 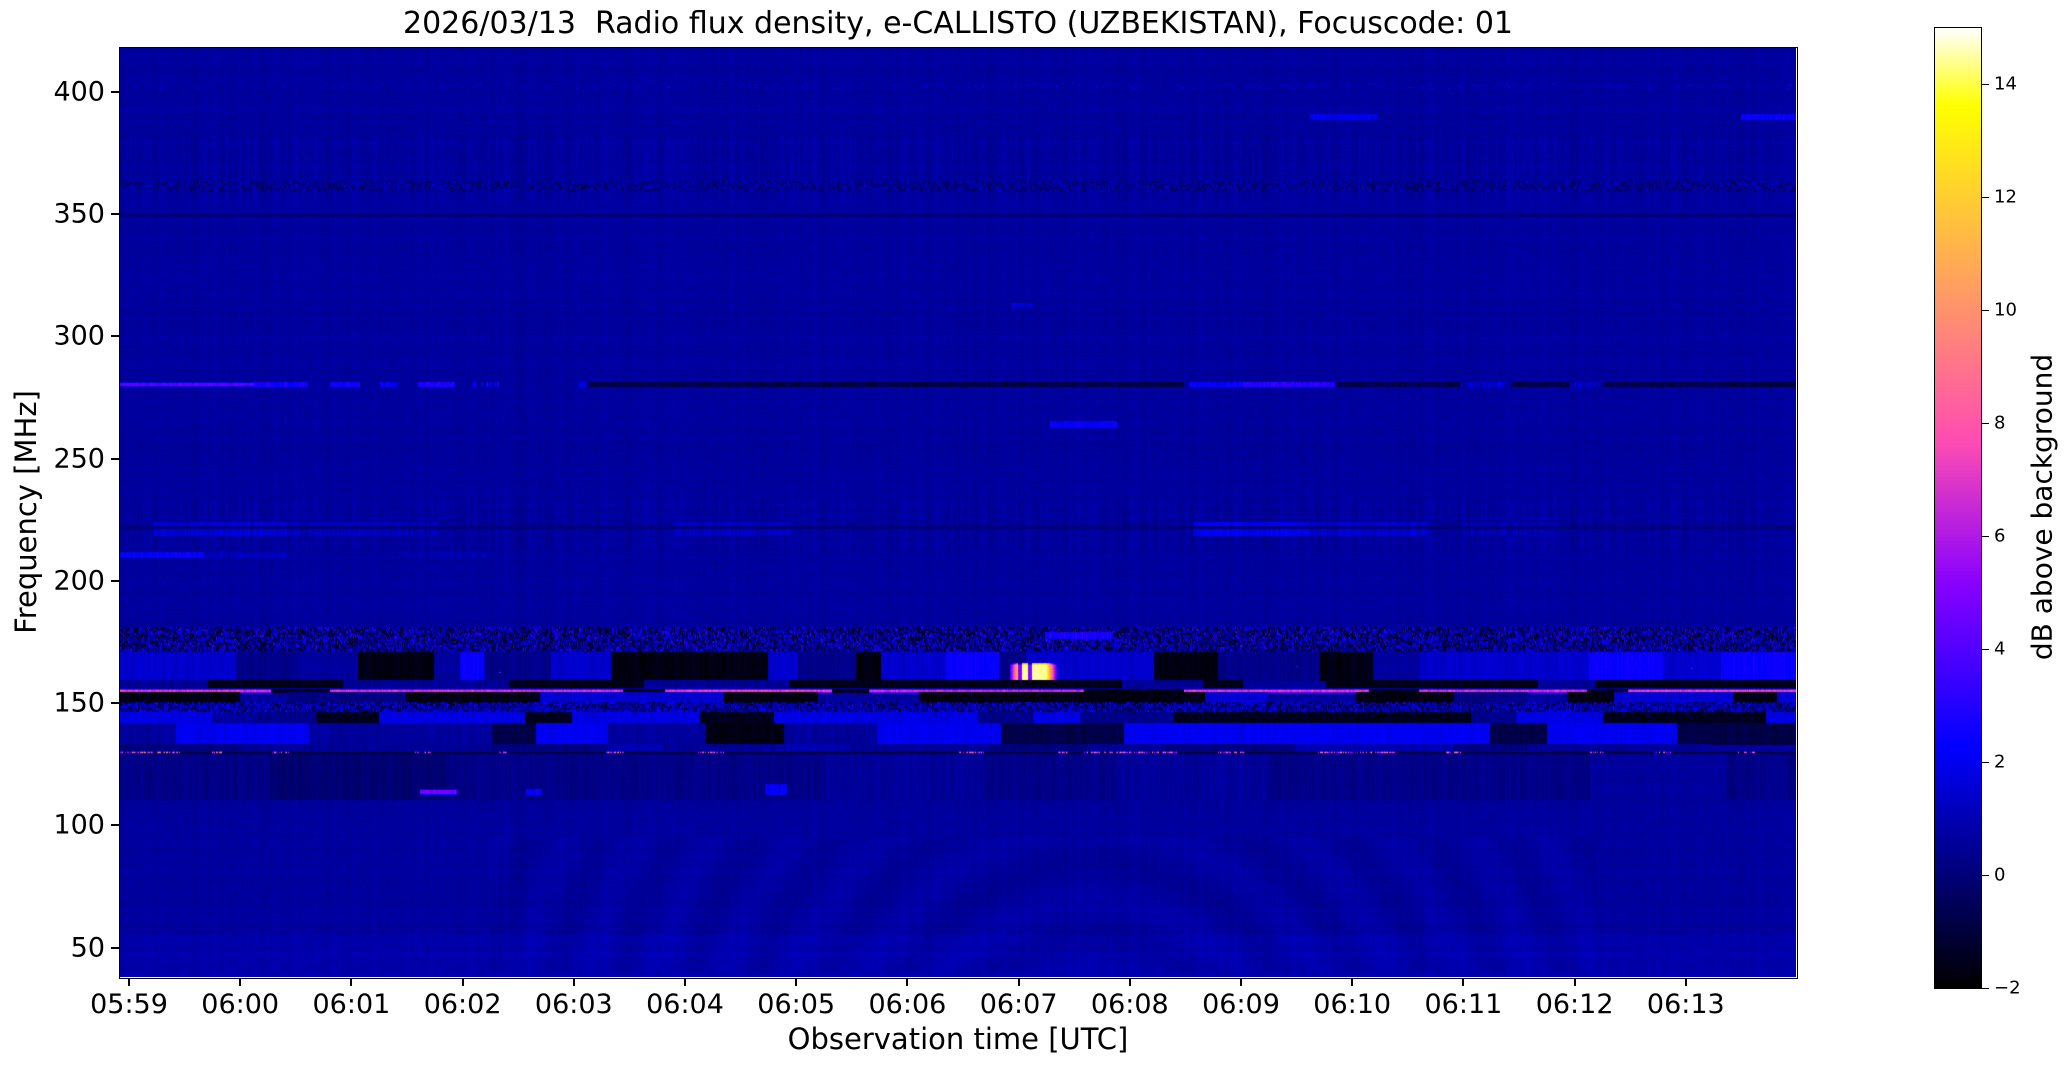 I want to click on x-tick-label: 06:01, so click(x=351, y=1004).